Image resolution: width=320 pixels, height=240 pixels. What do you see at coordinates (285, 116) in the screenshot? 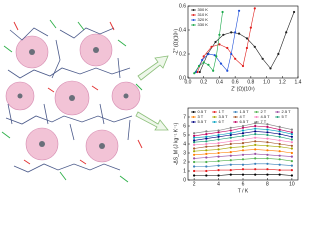
I see `legend-label: 5 T` at bounding box center [285, 116].